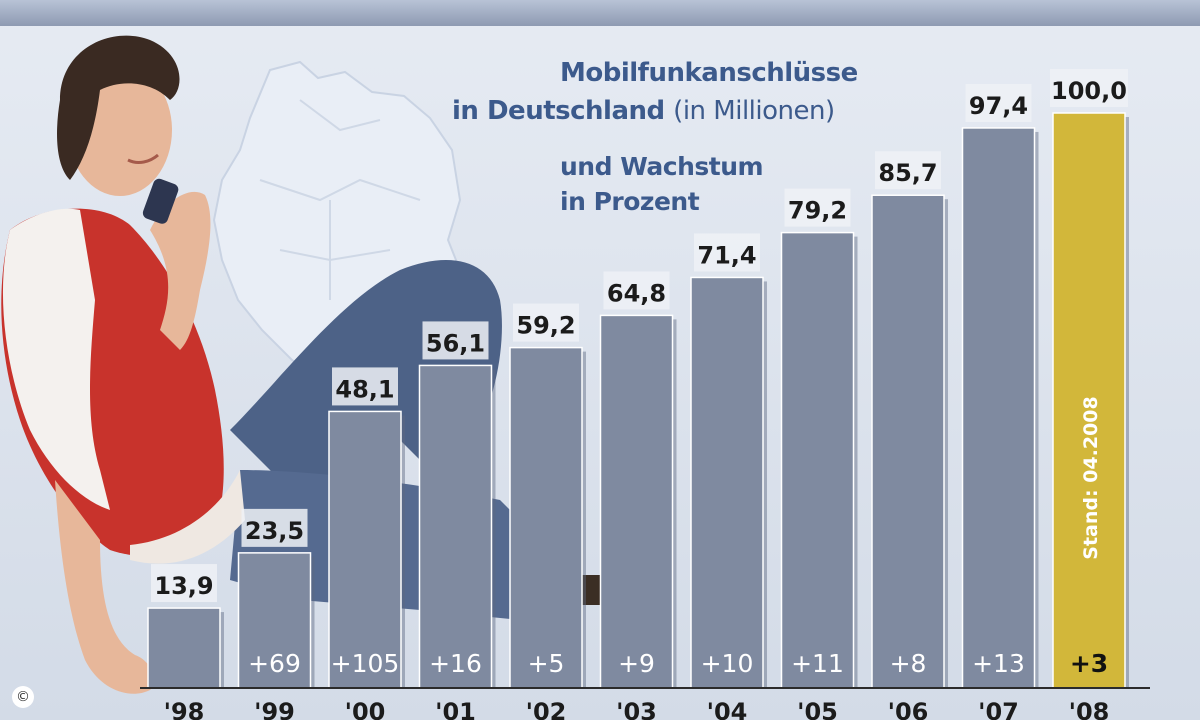 The height and width of the screenshot is (720, 1200). I want to click on bar-group: 64,8 +9 '03, so click(638, 495).